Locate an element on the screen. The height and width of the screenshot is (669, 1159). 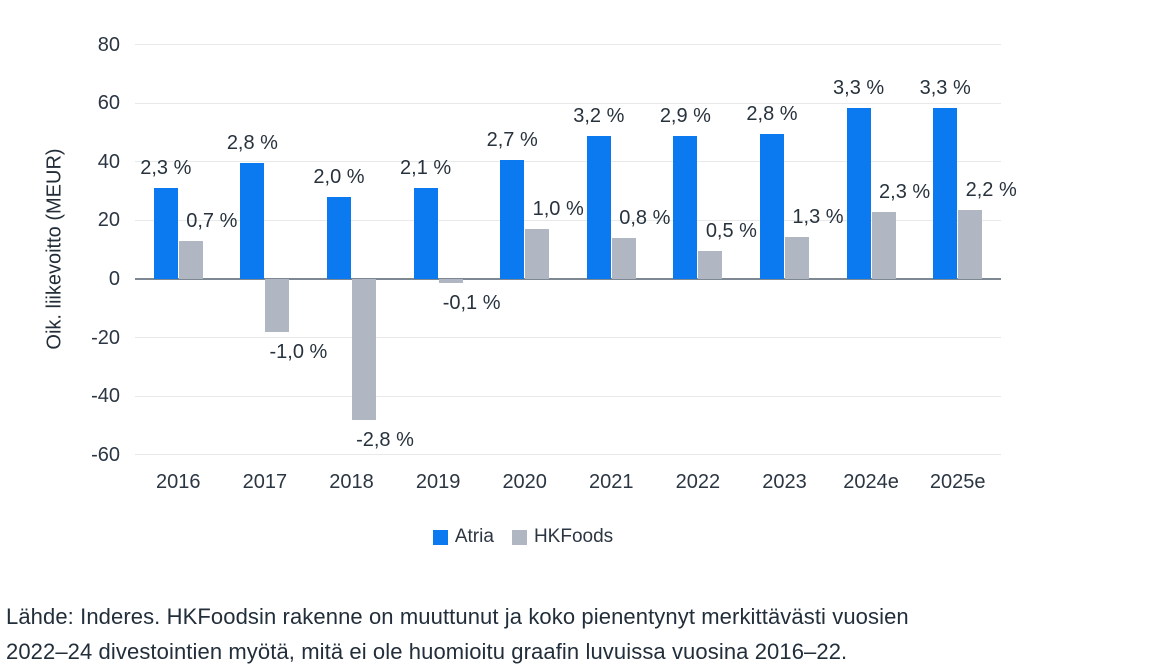
value-label-hkfoods-2022: 0,5 % is located at coordinates (731, 231).